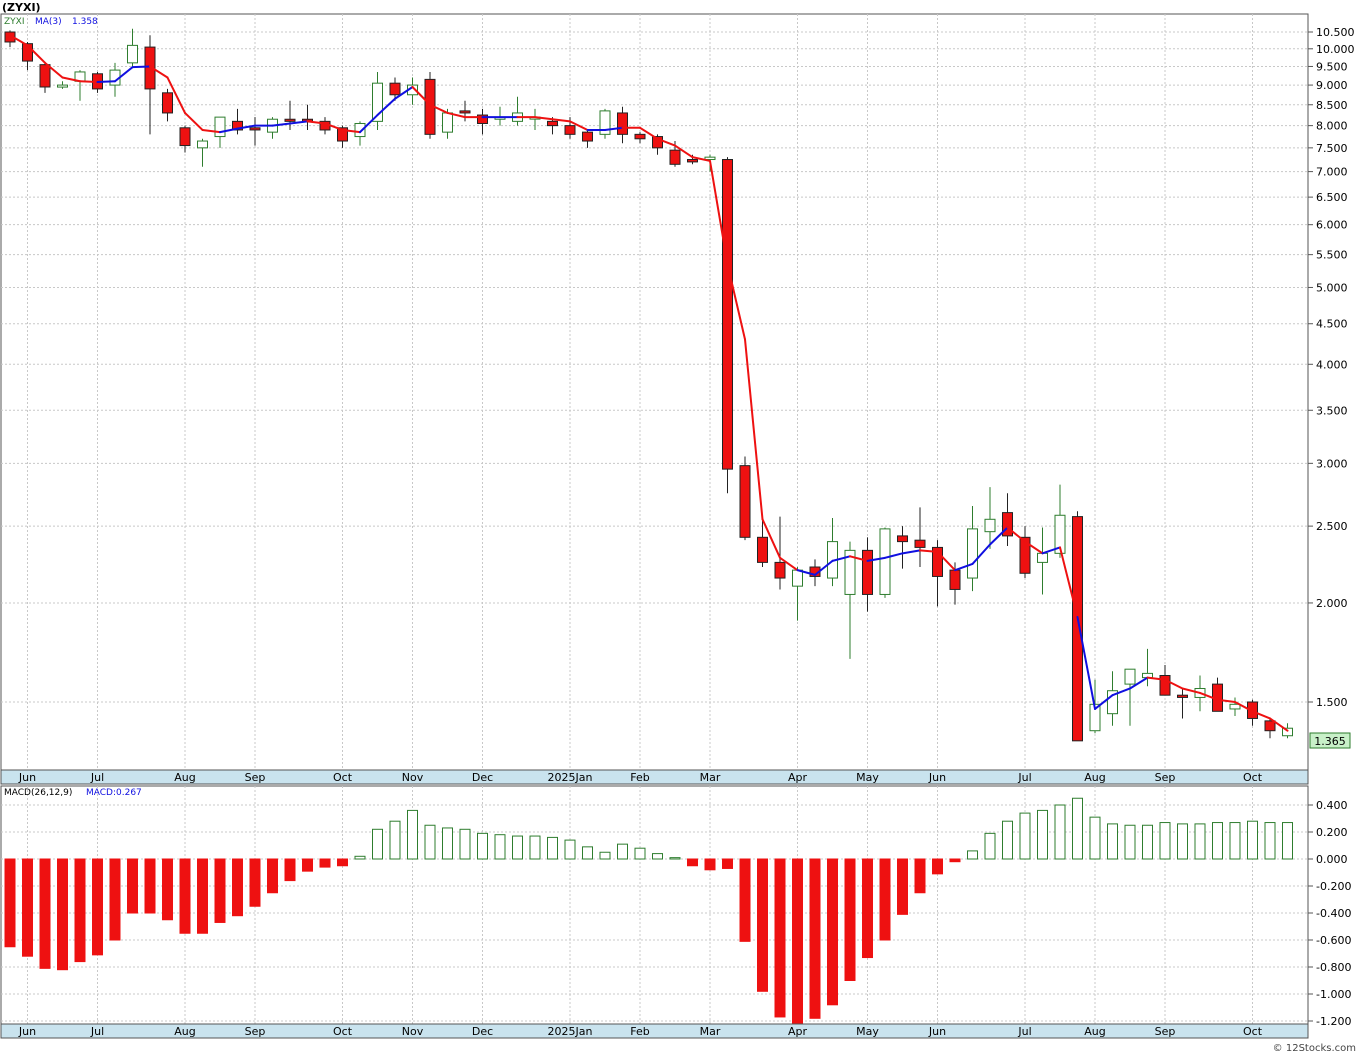 The height and width of the screenshot is (1056, 1360). What do you see at coordinates (38, 793) in the screenshot?
I see `macd-legend-label: MACD(26,12,9)` at bounding box center [38, 793].